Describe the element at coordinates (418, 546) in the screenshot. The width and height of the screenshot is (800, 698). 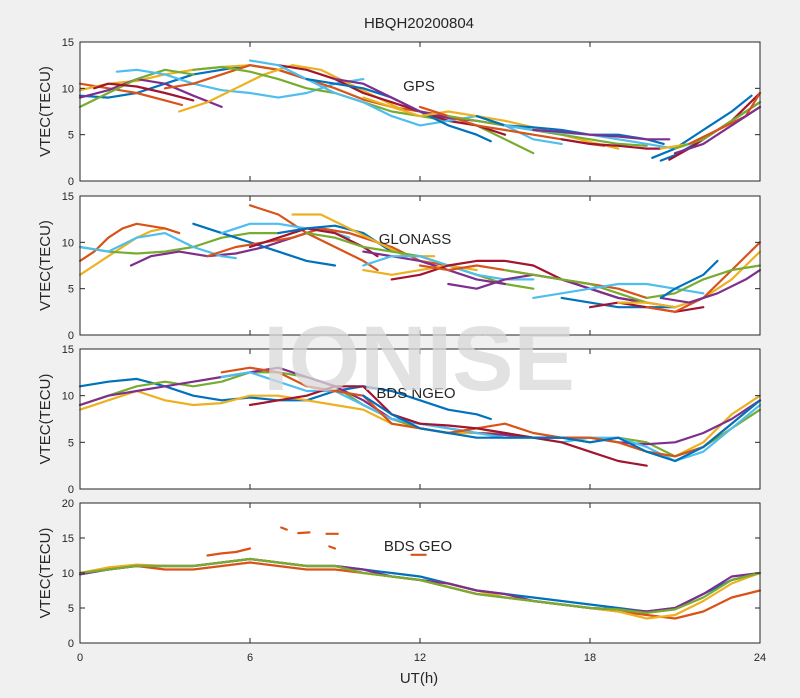
I see `panel-label: BDS GEO` at that location.